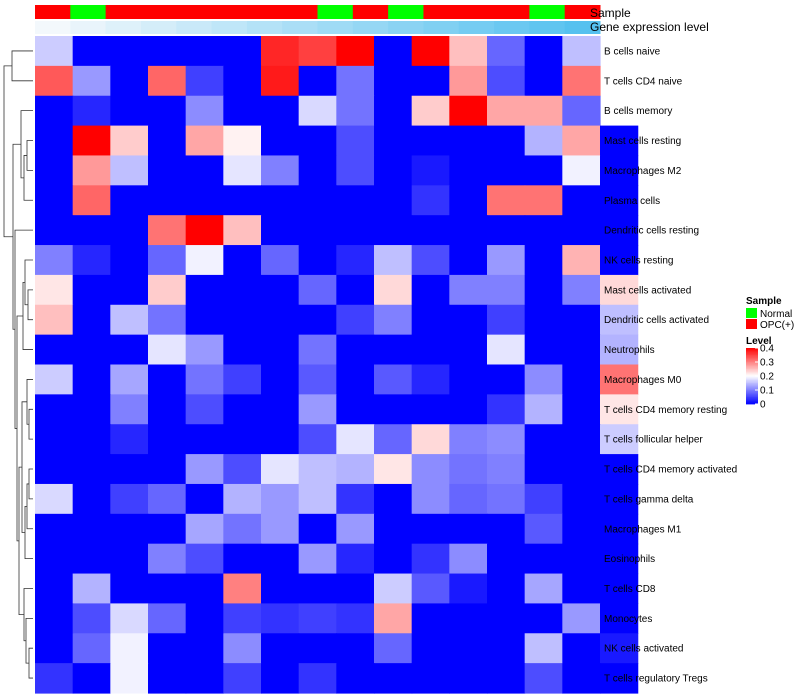 The height and width of the screenshot is (700, 800). I want to click on row-label: Eosinophils, so click(629, 559).